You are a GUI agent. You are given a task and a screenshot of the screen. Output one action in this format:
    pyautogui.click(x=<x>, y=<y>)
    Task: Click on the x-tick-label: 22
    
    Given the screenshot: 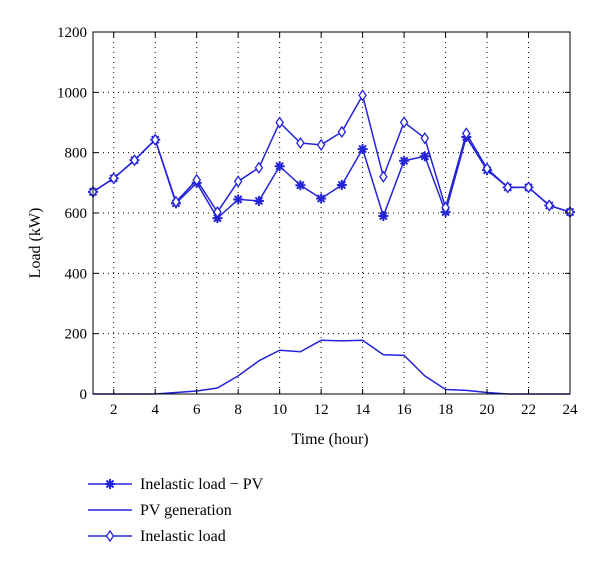 What is the action you would take?
    pyautogui.click(x=528, y=410)
    